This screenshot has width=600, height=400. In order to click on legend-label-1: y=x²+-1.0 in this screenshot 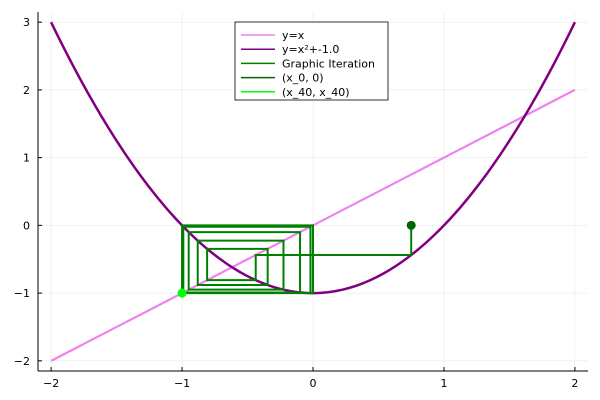, I will do `click(310, 49)`.